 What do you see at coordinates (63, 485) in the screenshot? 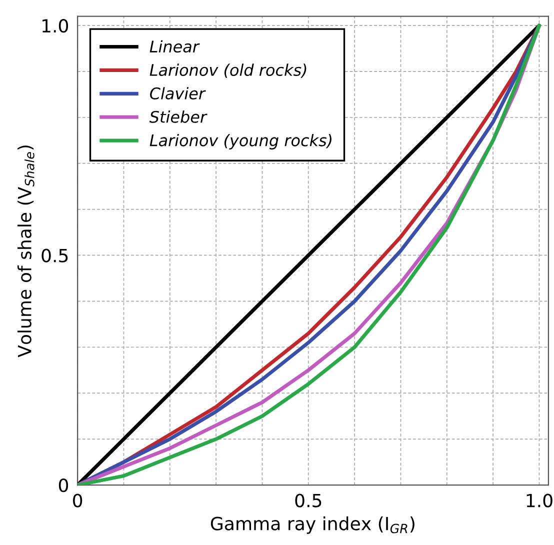
I see `y-tick-label: 0` at bounding box center [63, 485].